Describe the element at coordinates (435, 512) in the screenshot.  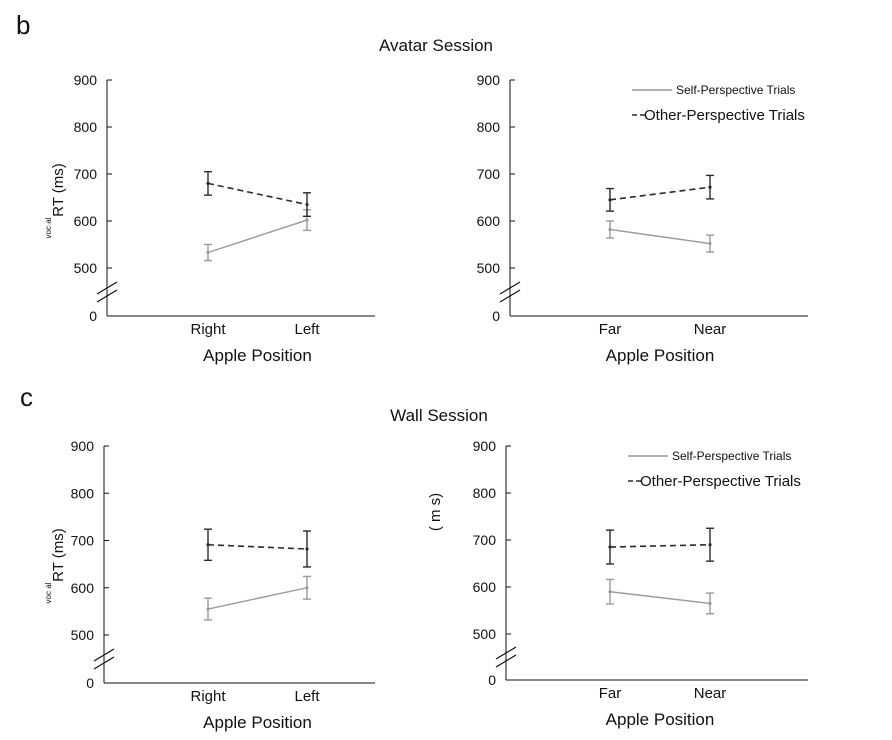
I see `y-axis-label: ( m s)` at that location.